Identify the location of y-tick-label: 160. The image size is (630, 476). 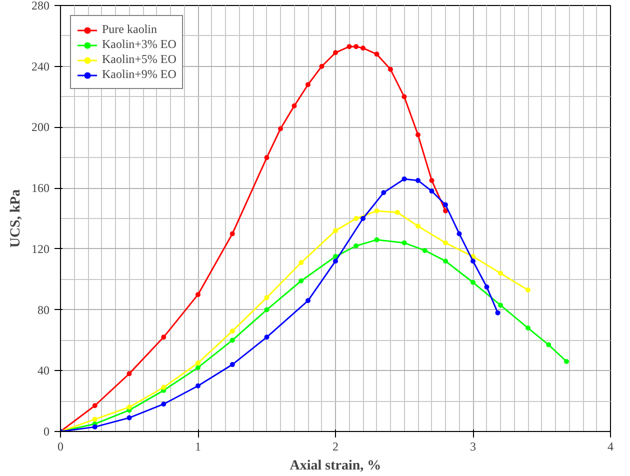
(41, 188).